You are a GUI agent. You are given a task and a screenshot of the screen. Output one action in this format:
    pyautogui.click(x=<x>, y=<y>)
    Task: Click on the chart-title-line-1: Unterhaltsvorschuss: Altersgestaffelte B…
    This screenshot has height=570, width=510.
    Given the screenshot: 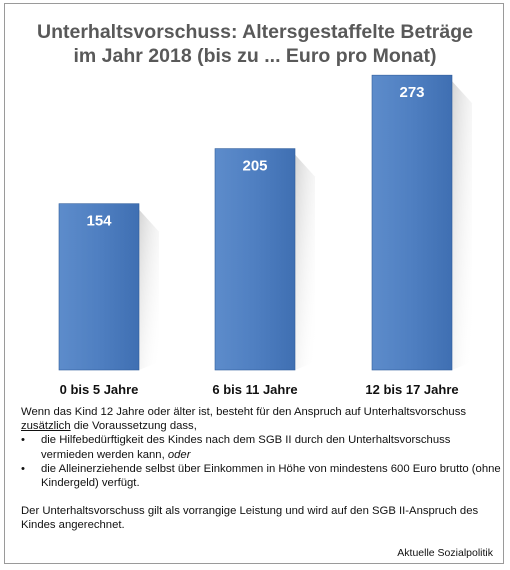 What is the action you would take?
    pyautogui.click(x=255, y=32)
    